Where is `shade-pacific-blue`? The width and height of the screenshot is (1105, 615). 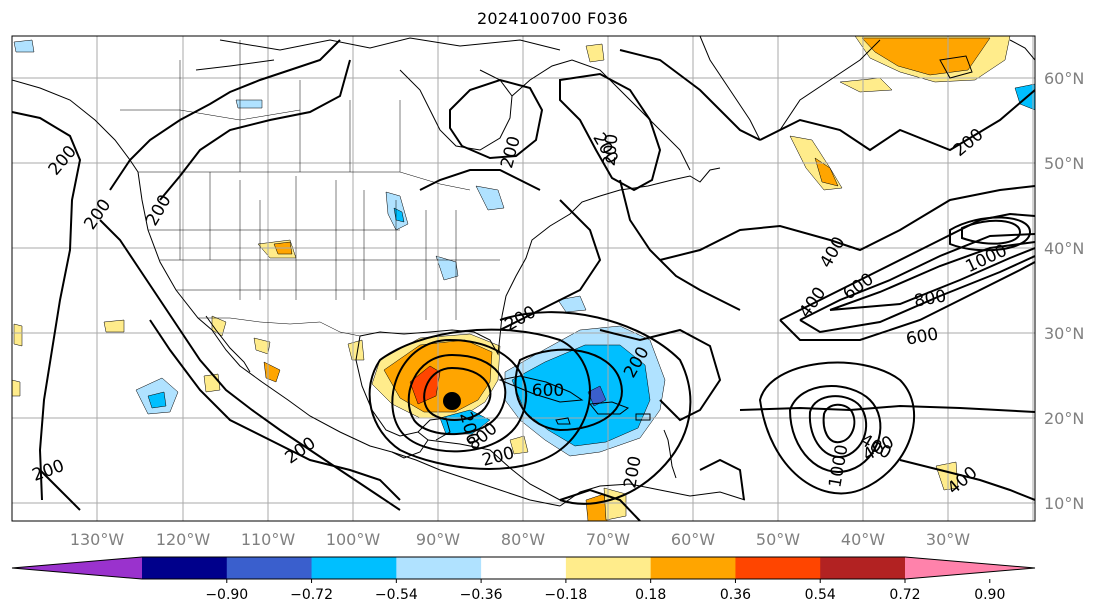
shade-pacific-blue is located at coordinates (157, 400).